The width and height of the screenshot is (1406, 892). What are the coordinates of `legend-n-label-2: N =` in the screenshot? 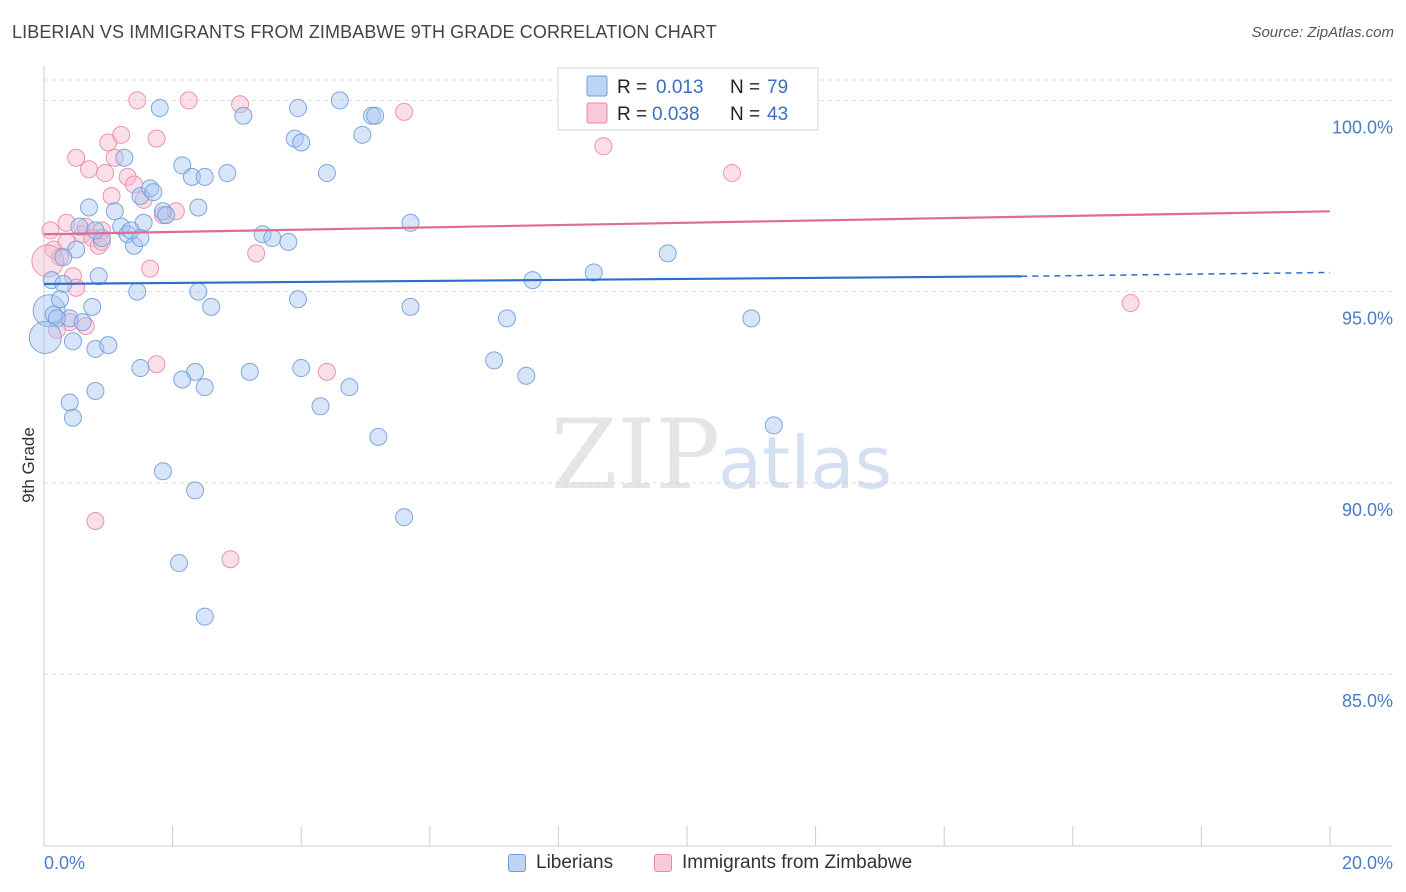 It's located at (745, 114).